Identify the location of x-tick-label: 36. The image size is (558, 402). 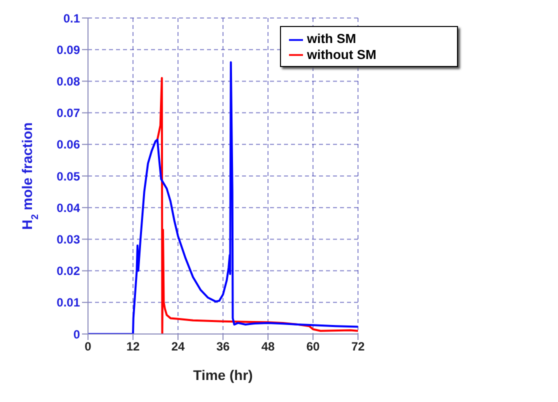
(223, 347).